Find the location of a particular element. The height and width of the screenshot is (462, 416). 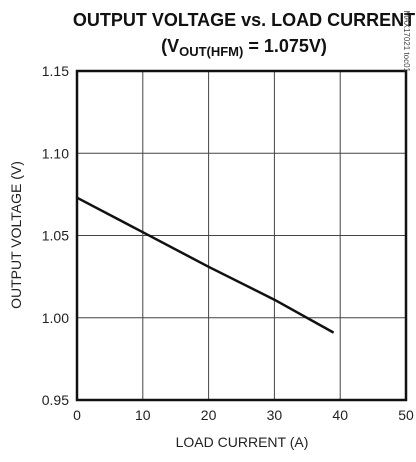

x-tick-label: 10 is located at coordinates (143, 415).